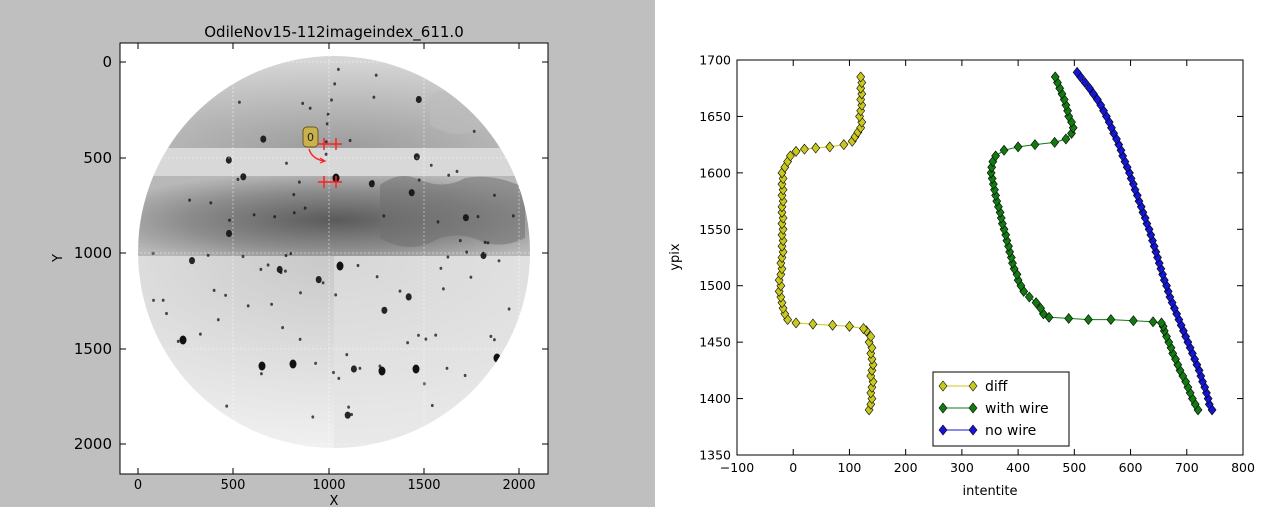  Describe the element at coordinates (334, 500) in the screenshot. I see `image-x-axis-label: X` at that location.